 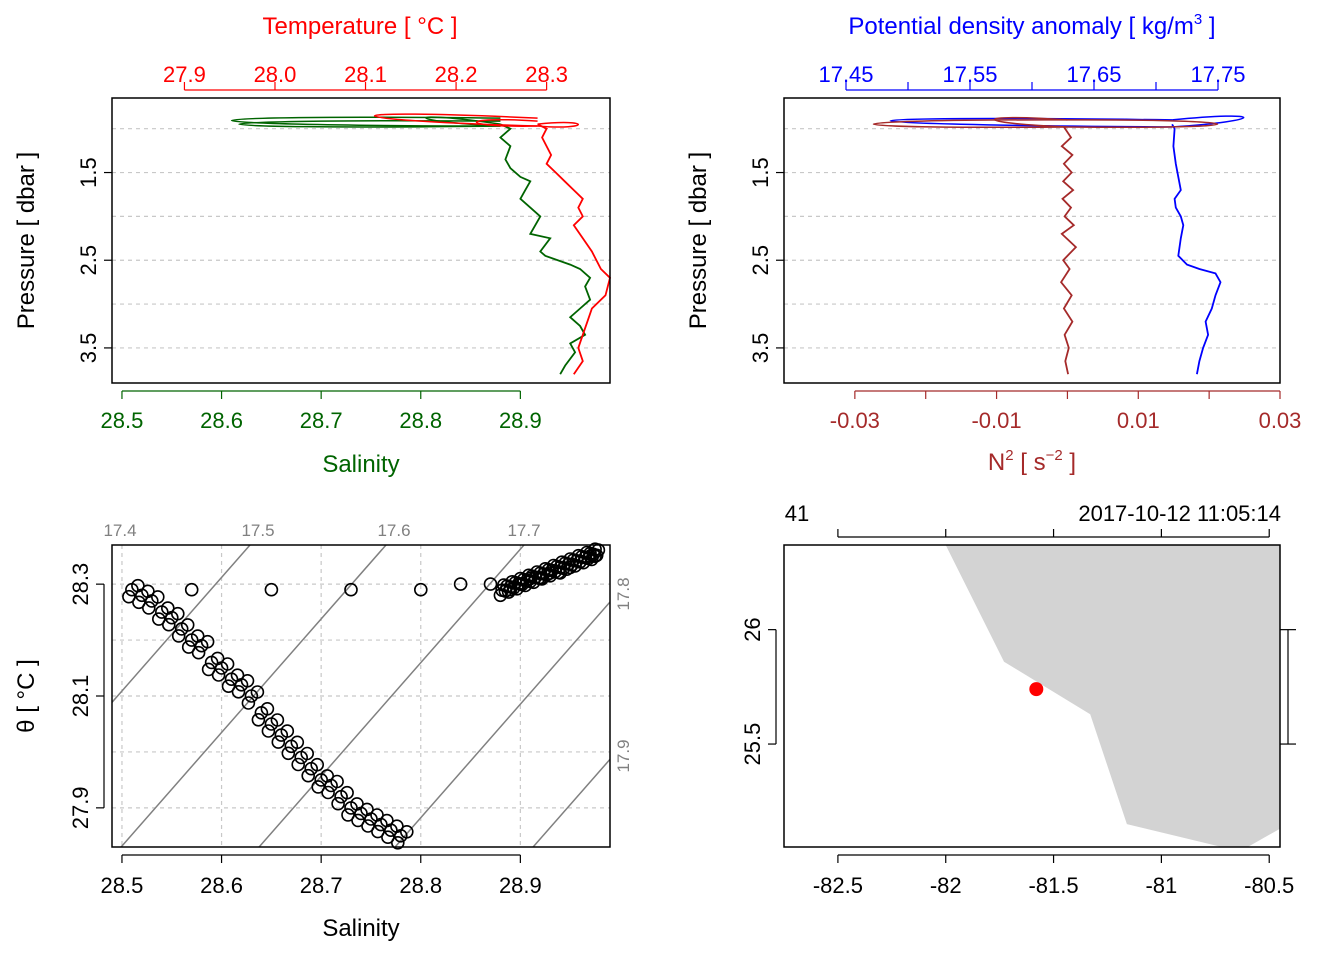 What do you see at coordinates (321, 885) in the screenshot?
I see `x-tick-label: 28.7` at bounding box center [321, 885].